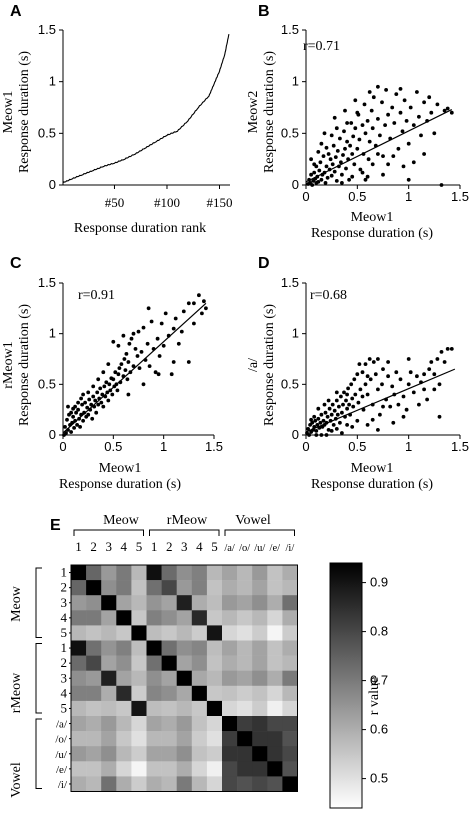 This screenshot has width=474, height=814. I want to click on panel-a-y-tick-label: 0, so click(52, 184).